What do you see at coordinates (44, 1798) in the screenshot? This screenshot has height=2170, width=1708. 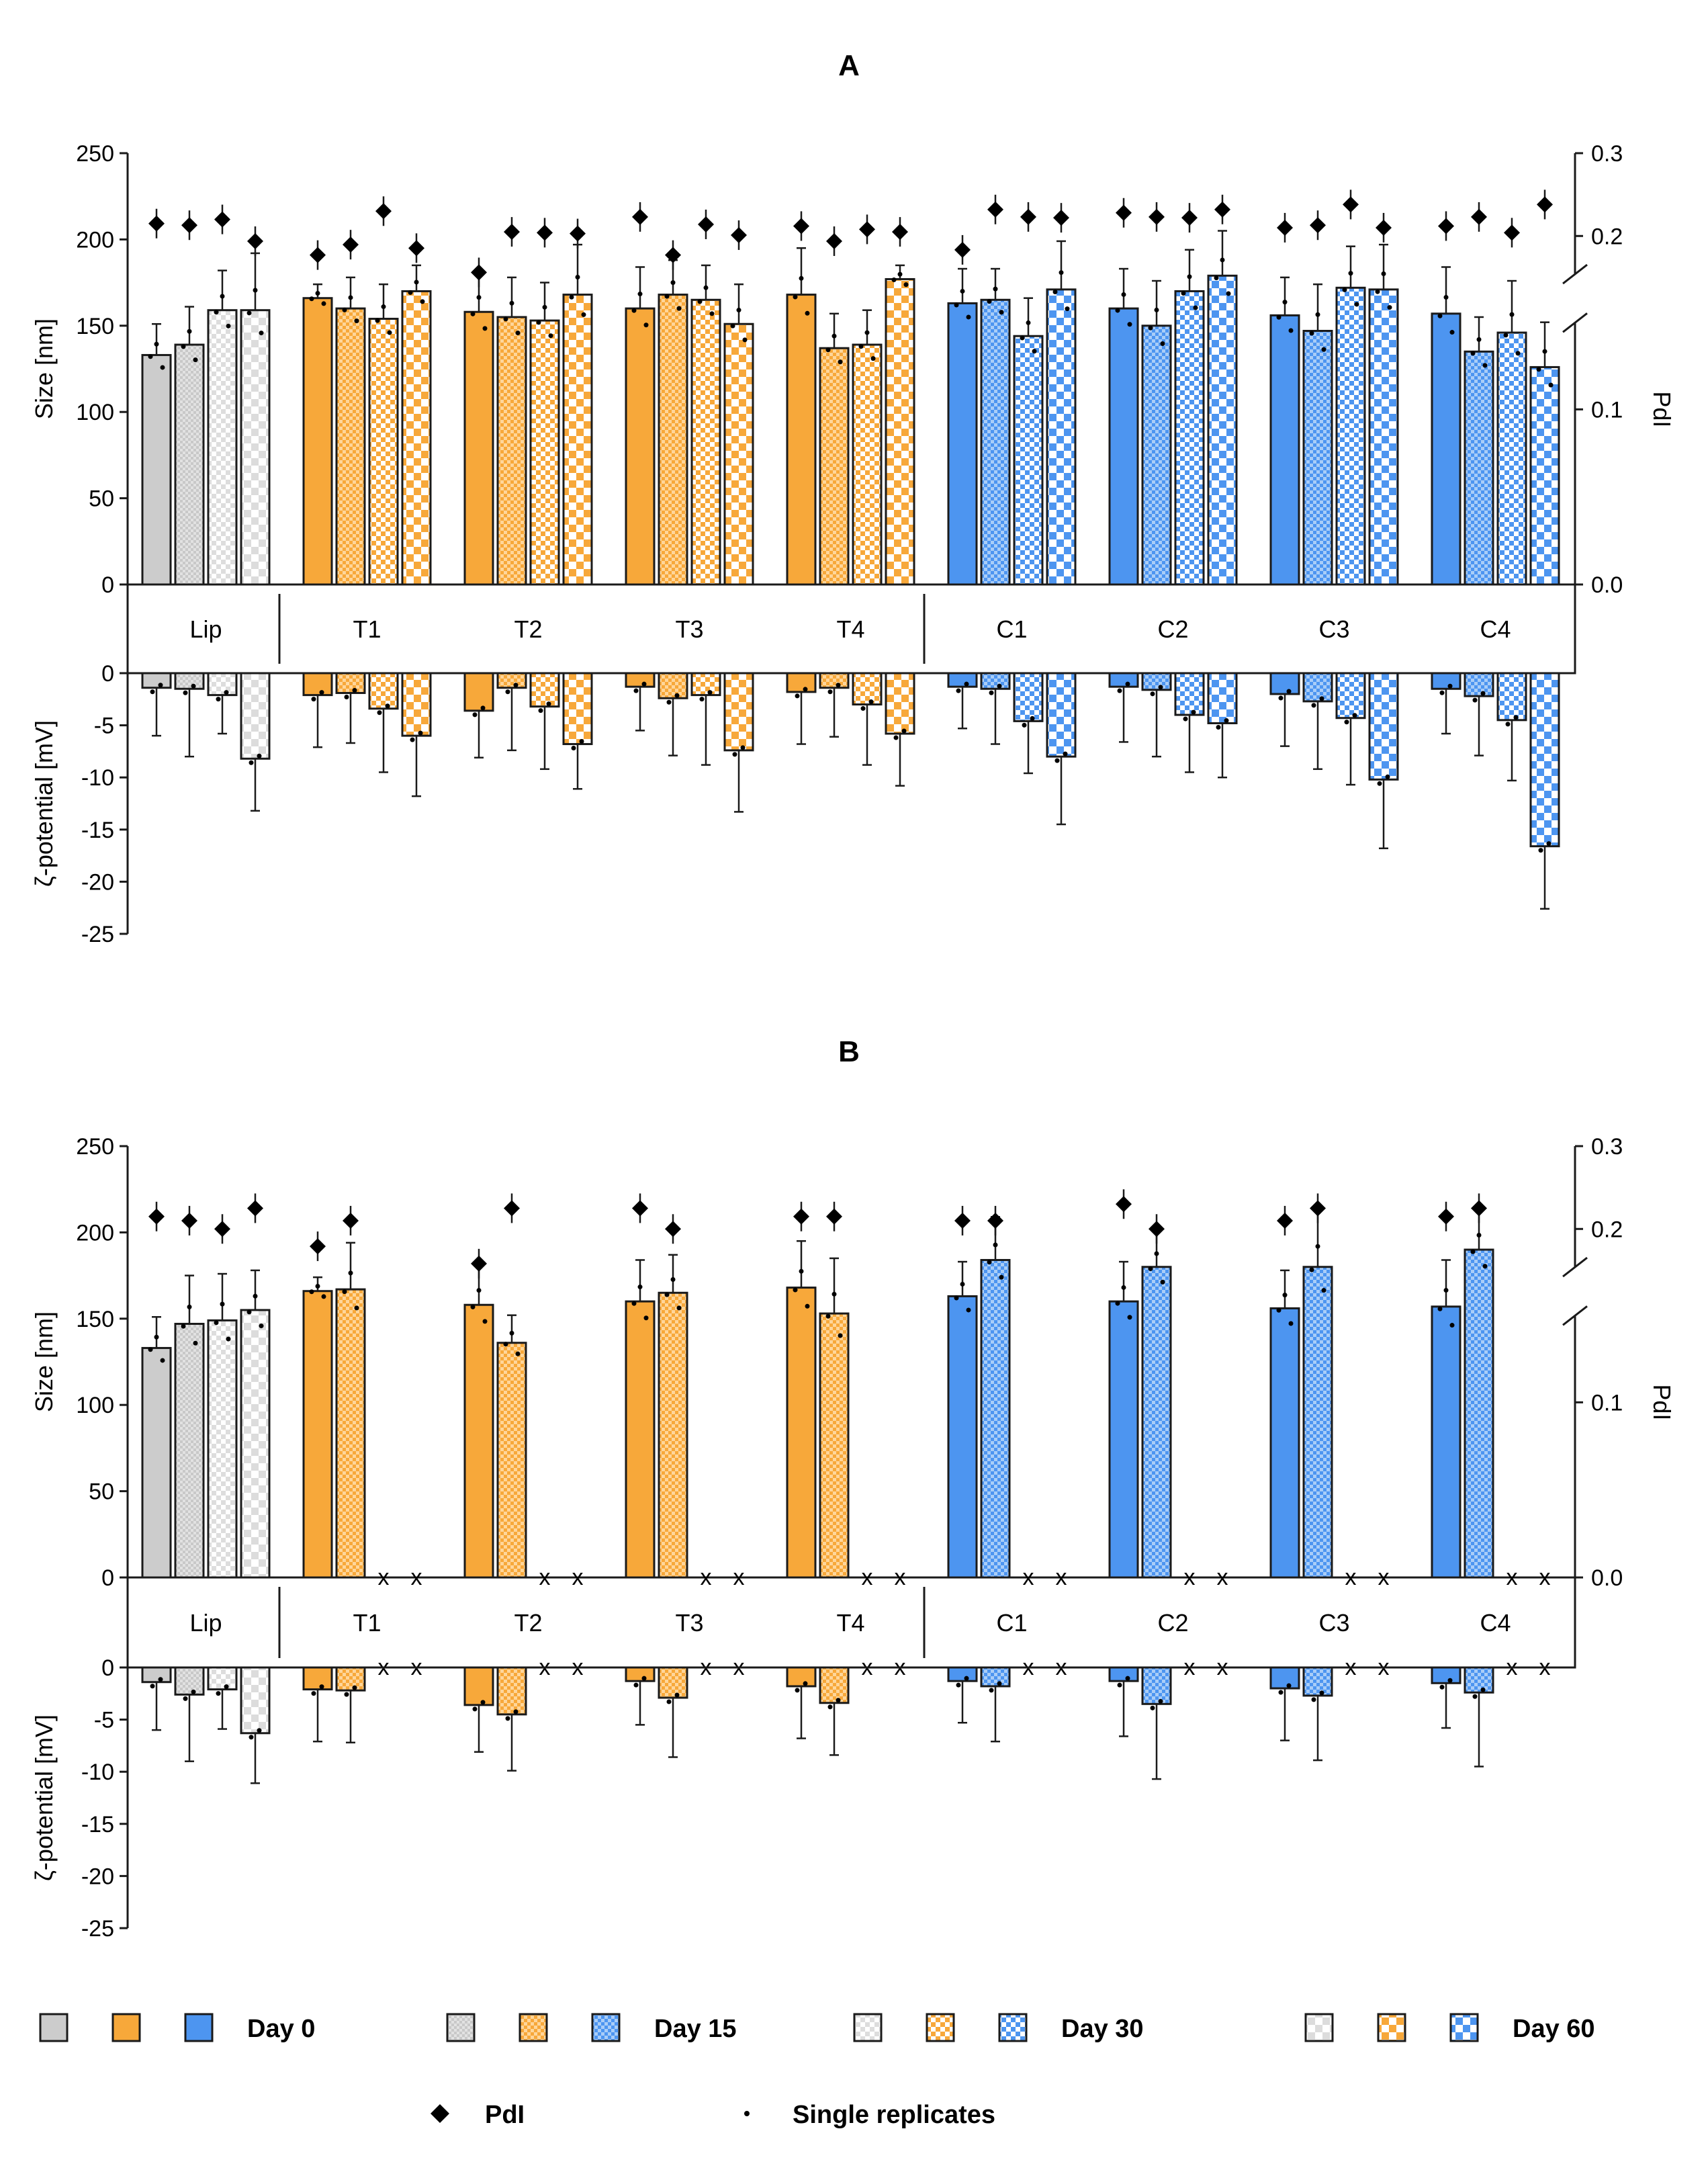 I see `zeta-axis-label: ζ-potential [mV]` at bounding box center [44, 1798].